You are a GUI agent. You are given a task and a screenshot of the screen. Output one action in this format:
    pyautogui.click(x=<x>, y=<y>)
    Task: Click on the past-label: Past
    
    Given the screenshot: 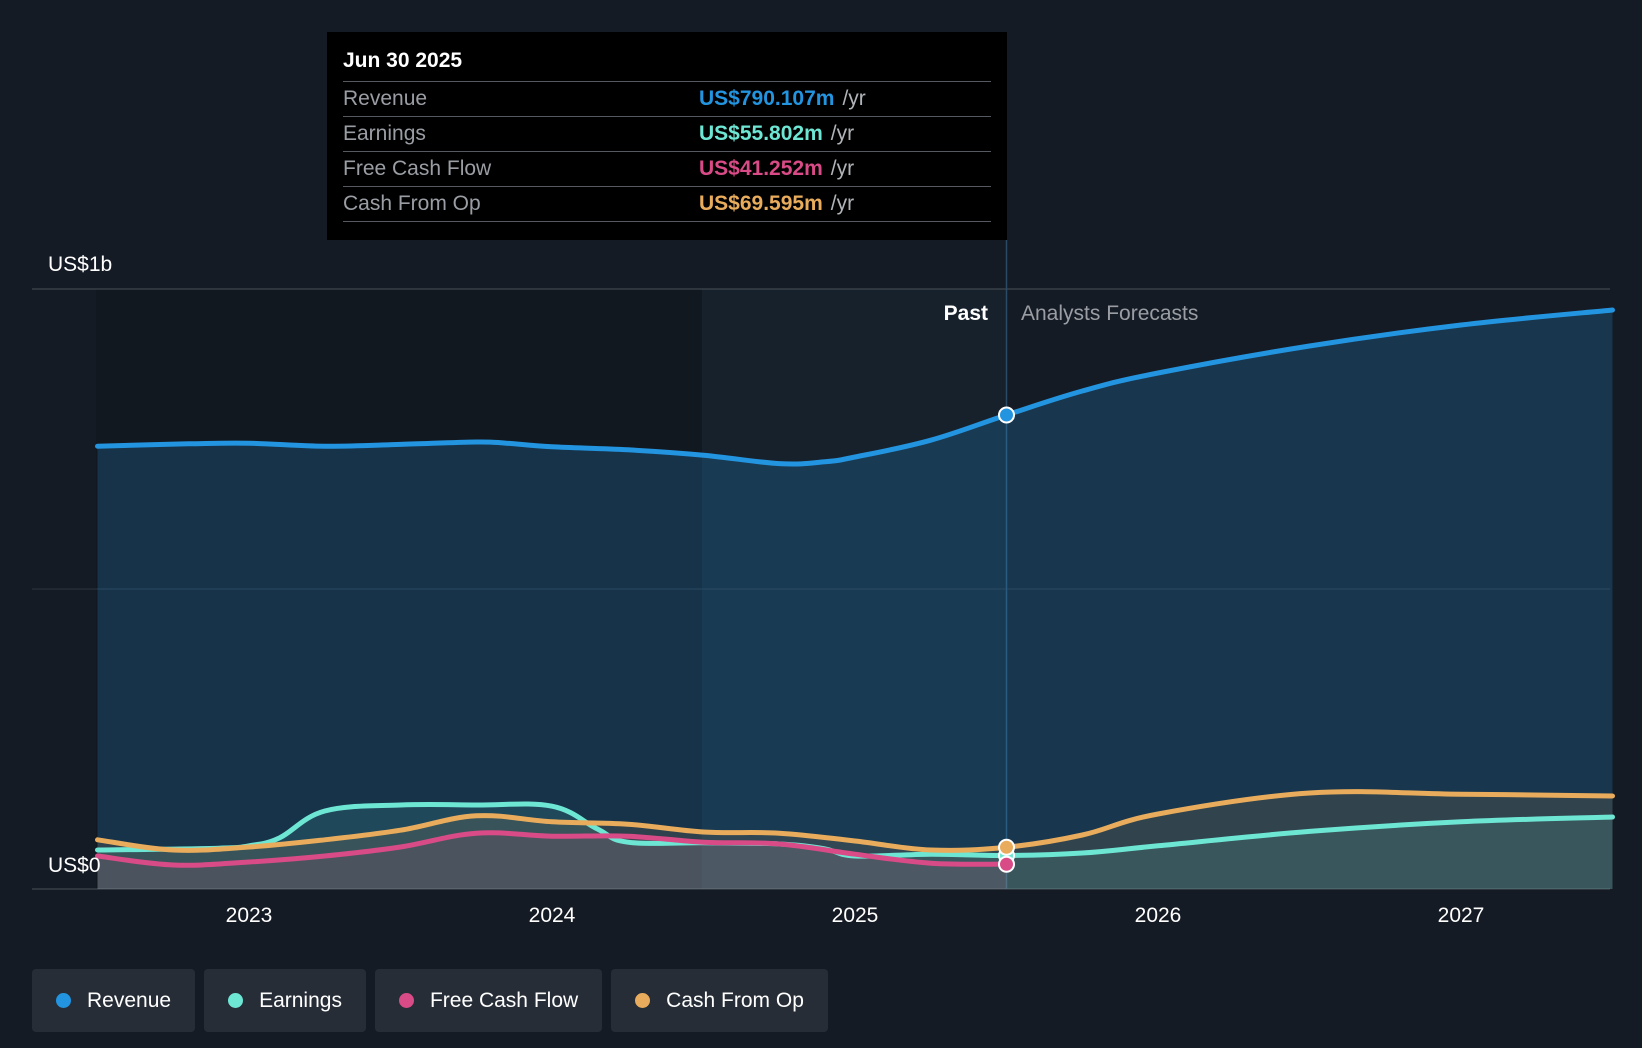 What is the action you would take?
    pyautogui.click(x=966, y=313)
    